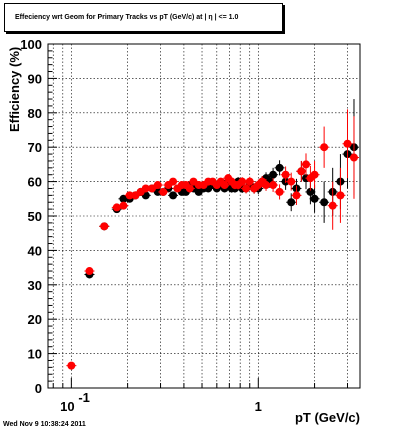 Image resolution: width=400 pixels, height=433 pixels. What do you see at coordinates (35, 147) in the screenshot?
I see `y-tick-label: 70` at bounding box center [35, 147].